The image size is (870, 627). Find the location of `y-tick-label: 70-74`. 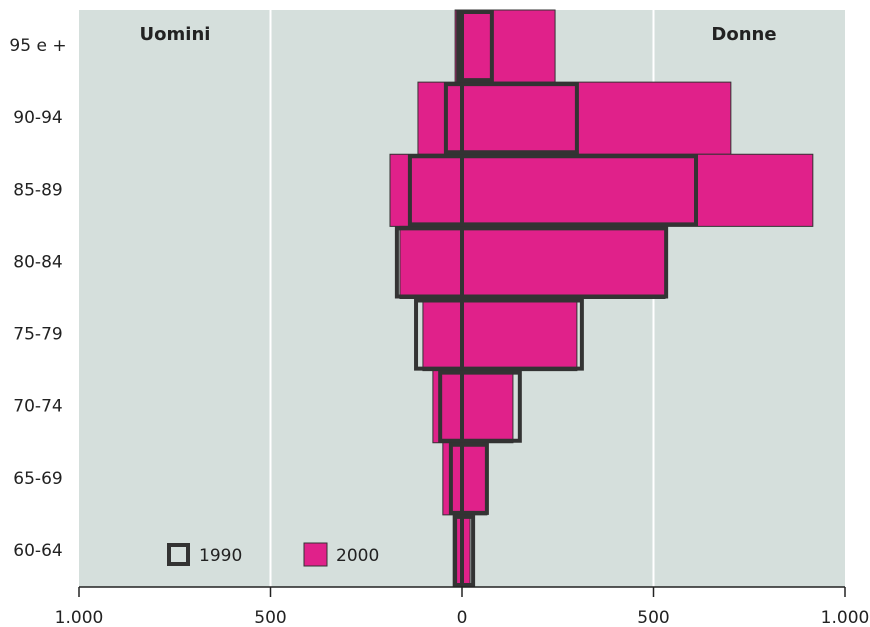

y-tick-label: 70-74 is located at coordinates (37, 407).